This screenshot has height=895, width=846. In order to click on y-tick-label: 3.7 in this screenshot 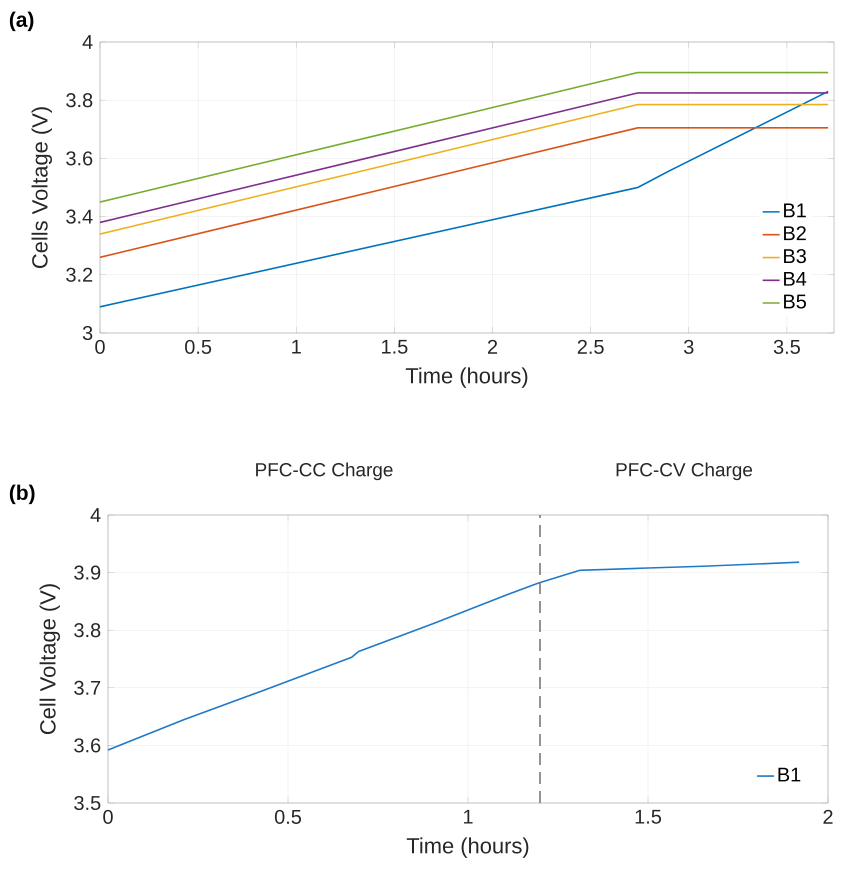, I will do `click(87, 687)`.